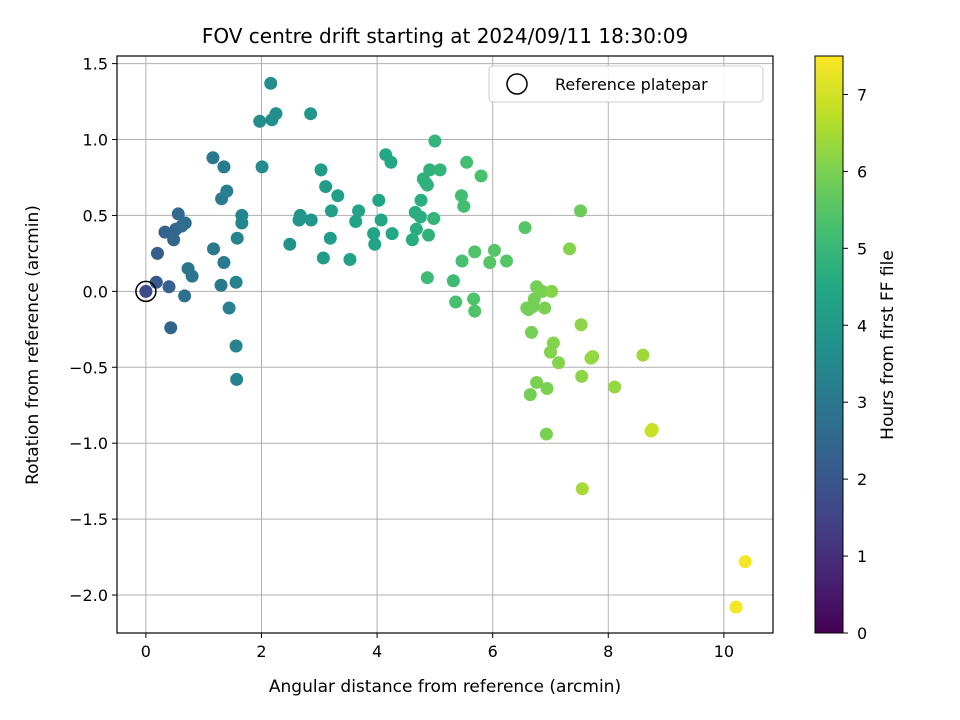 The width and height of the screenshot is (960, 720). I want to click on y-tick-label: −0.5, so click(88, 367).